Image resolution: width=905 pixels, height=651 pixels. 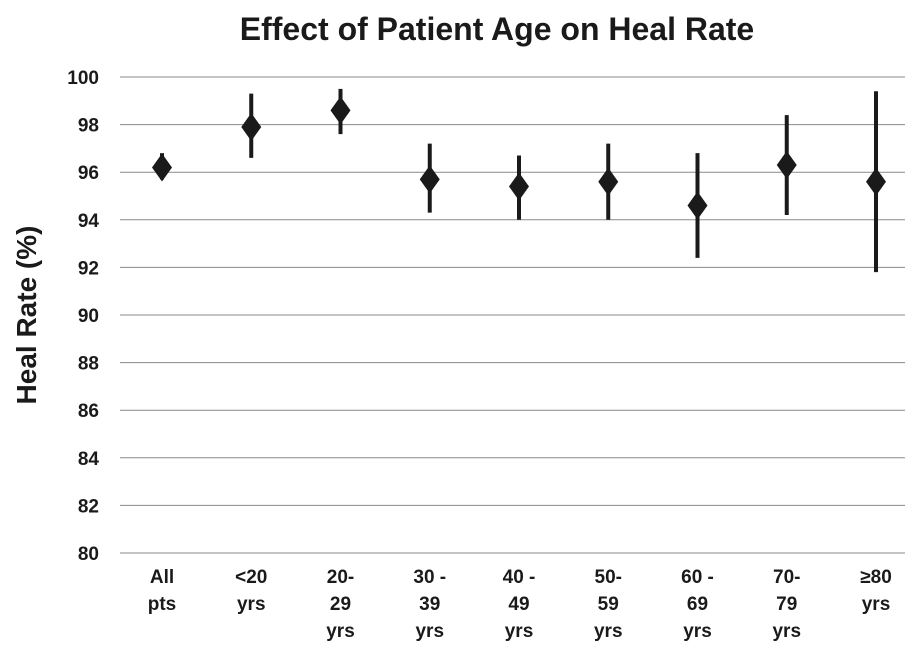 What do you see at coordinates (88, 411) in the screenshot?
I see `y-tick-label: 86` at bounding box center [88, 411].